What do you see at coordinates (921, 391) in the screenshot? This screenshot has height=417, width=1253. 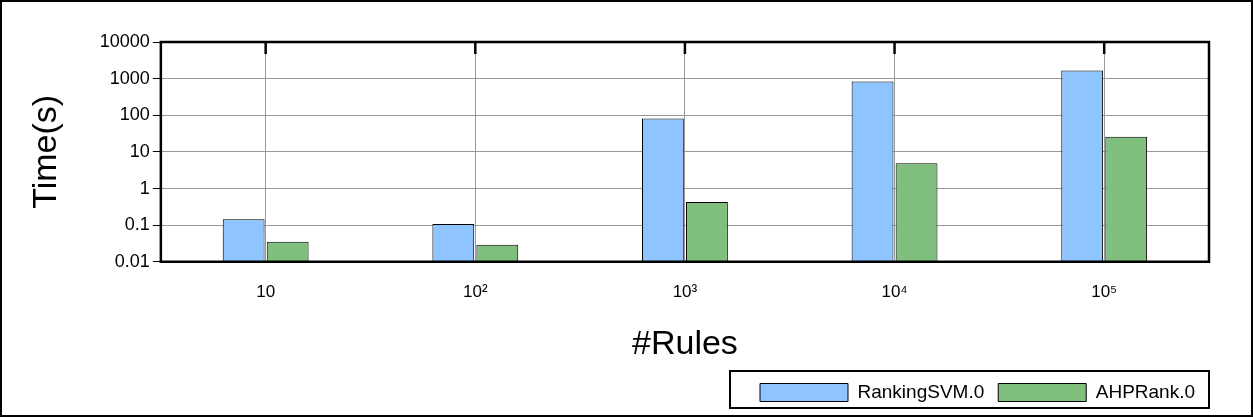 I see `legend-label: RankingSVM.0` at bounding box center [921, 391].